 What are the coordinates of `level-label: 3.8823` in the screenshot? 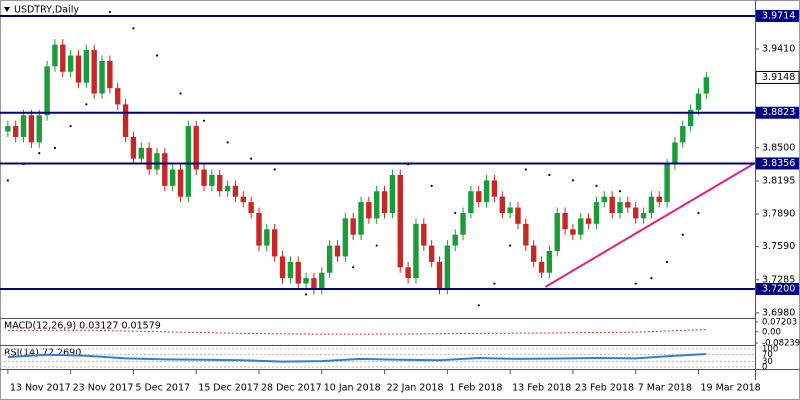 It's located at (778, 112).